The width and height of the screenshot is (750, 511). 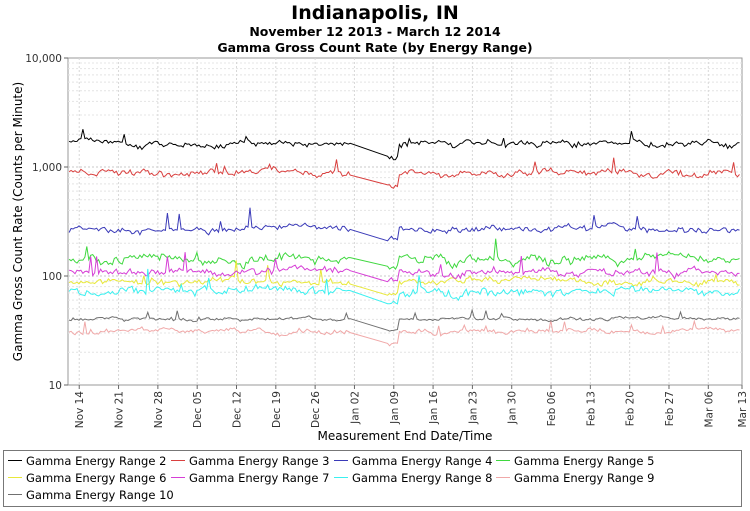 What do you see at coordinates (422, 461) in the screenshot?
I see `legend-label: Gamma Energy Range 4` at bounding box center [422, 461].